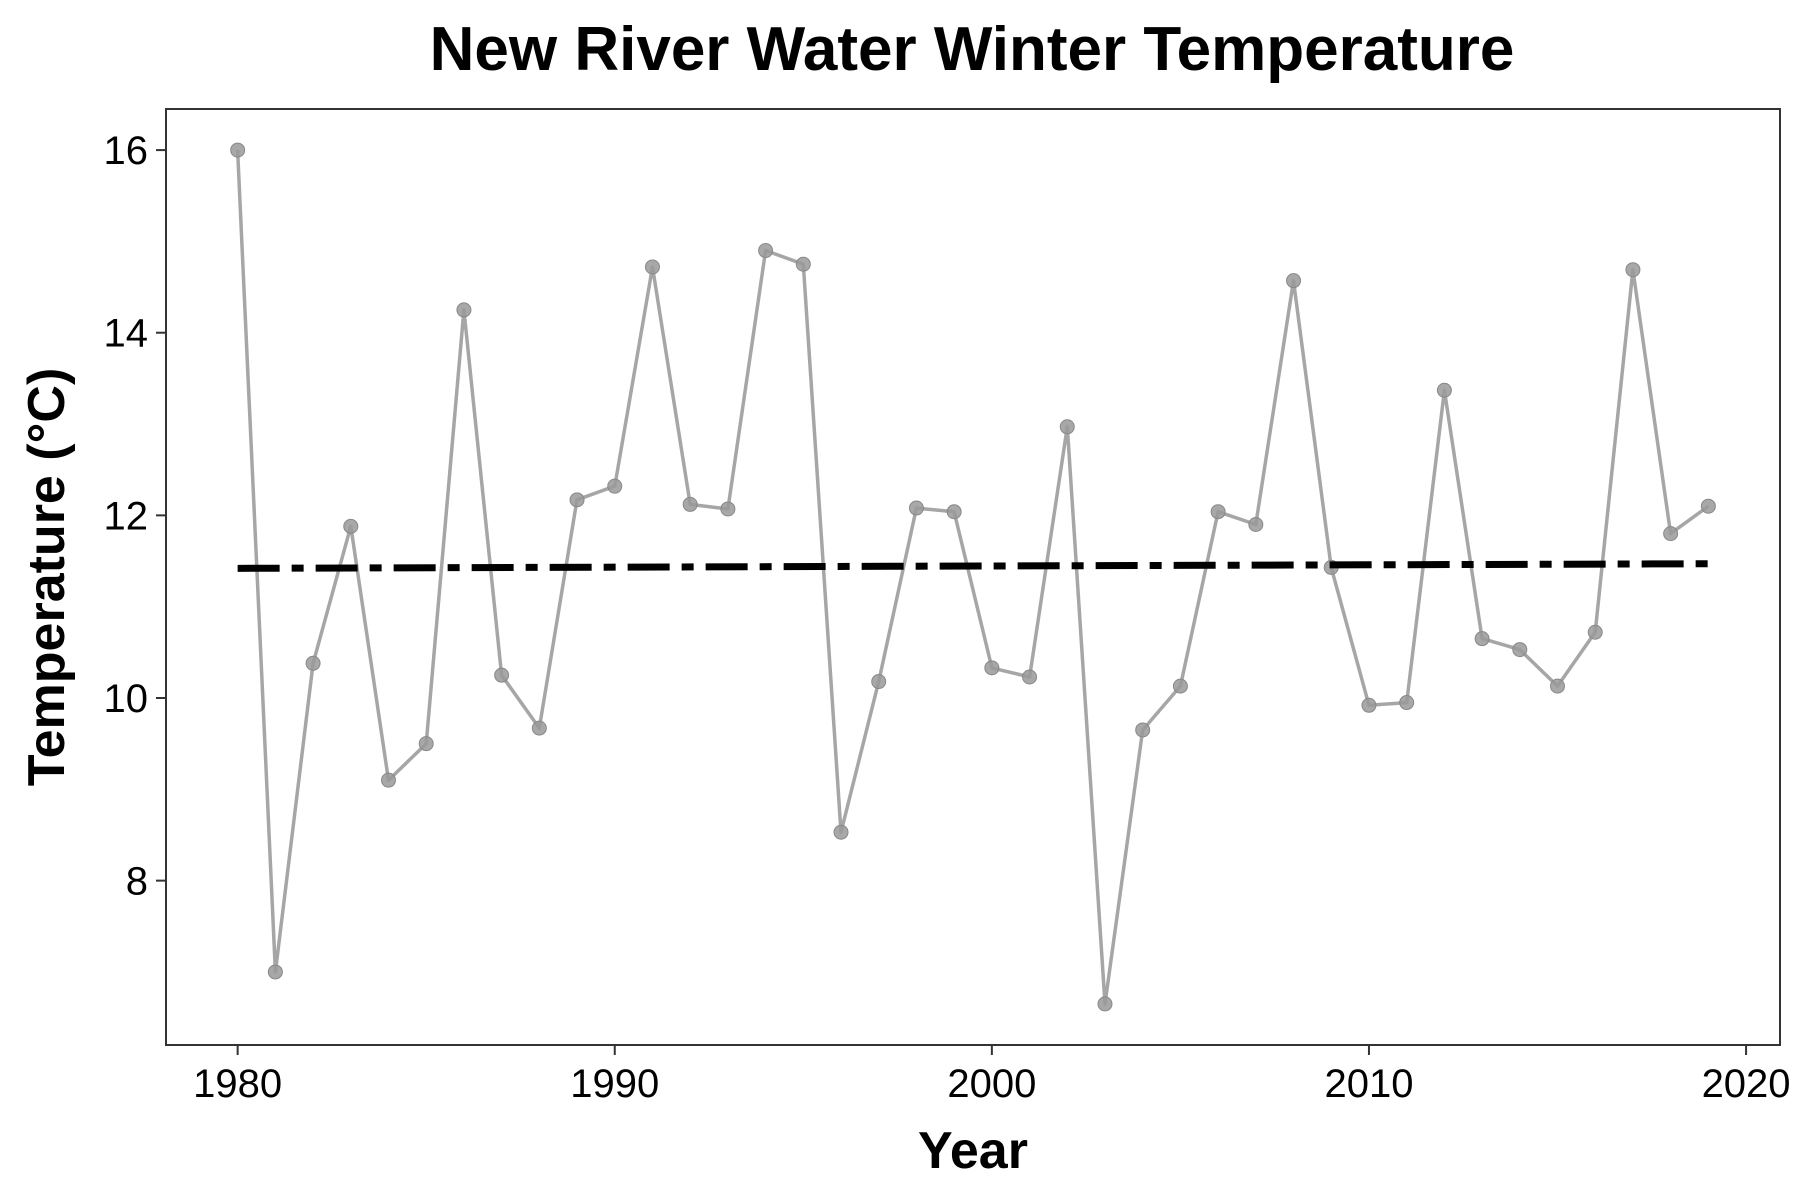  I want to click on x-tick-label: 2010, so click(1368, 1084).